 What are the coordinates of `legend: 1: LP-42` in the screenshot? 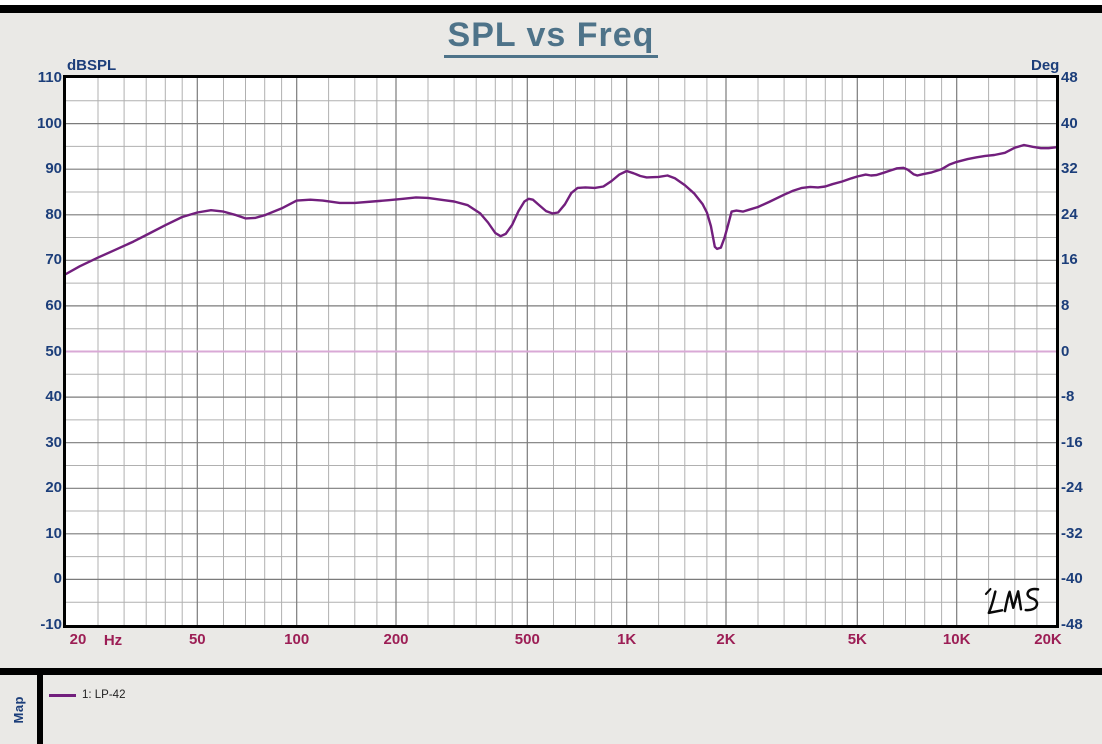 It's located at (87, 695).